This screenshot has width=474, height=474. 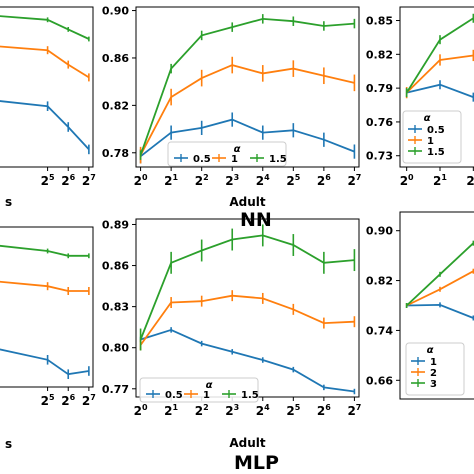 What do you see at coordinates (256, 463) in the screenshot?
I see `row-title-mlp: MLP` at bounding box center [256, 463].